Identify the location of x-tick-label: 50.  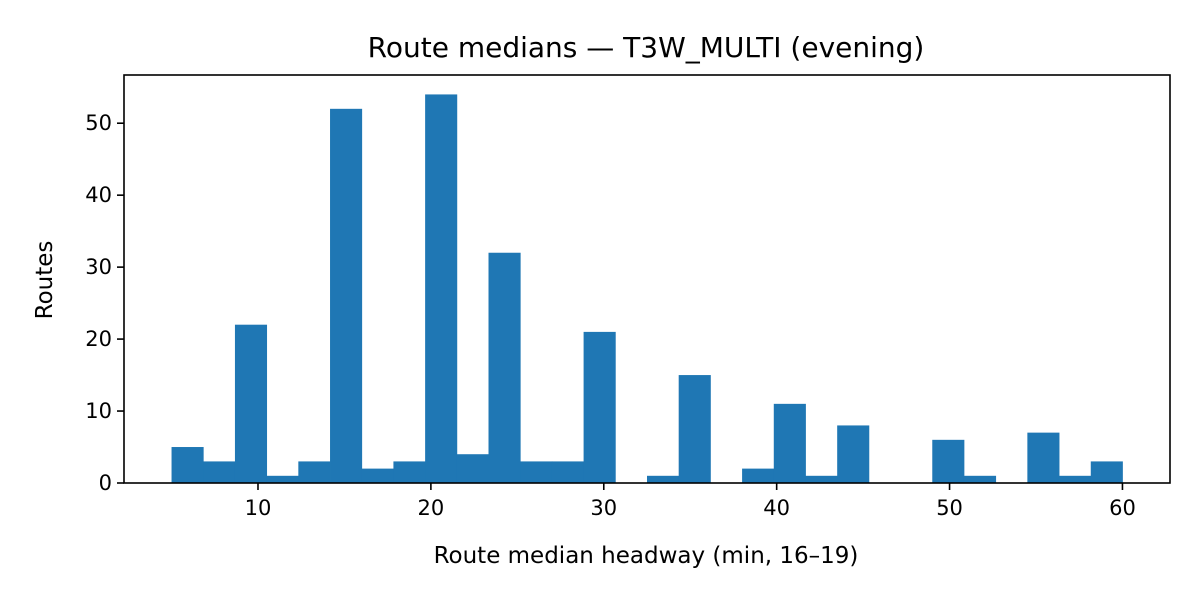
(949, 508).